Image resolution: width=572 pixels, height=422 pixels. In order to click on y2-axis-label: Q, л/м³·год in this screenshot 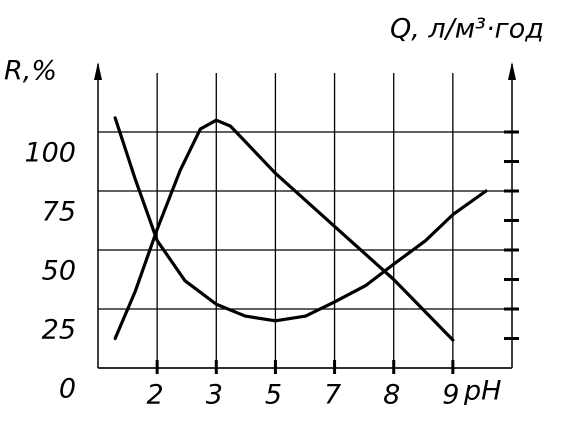, I will do `click(467, 29)`.